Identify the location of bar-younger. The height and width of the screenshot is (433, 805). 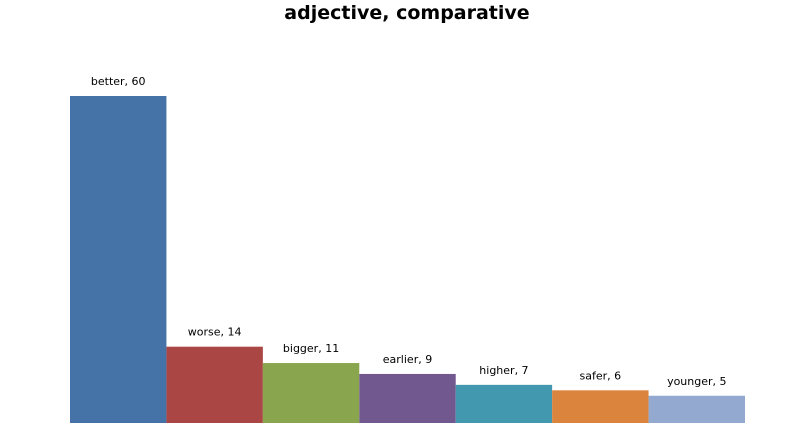
(696, 409).